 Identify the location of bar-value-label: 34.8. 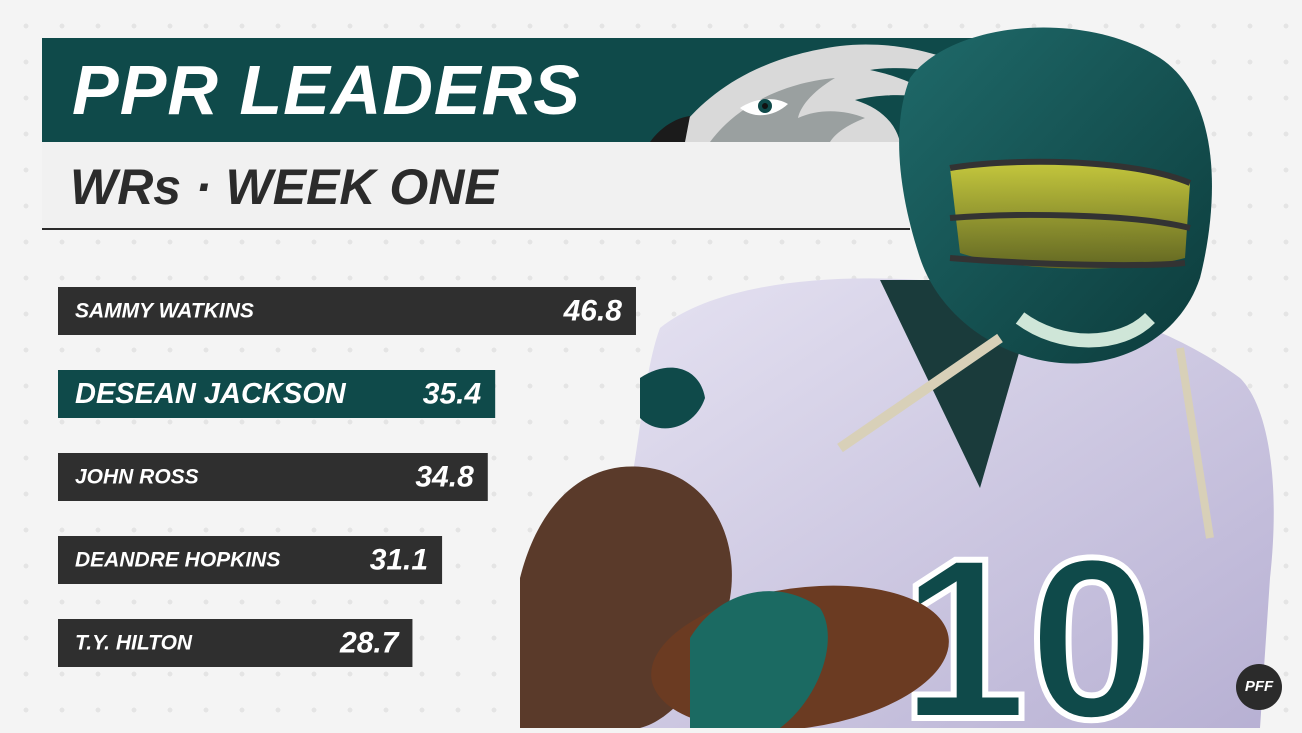
(444, 477).